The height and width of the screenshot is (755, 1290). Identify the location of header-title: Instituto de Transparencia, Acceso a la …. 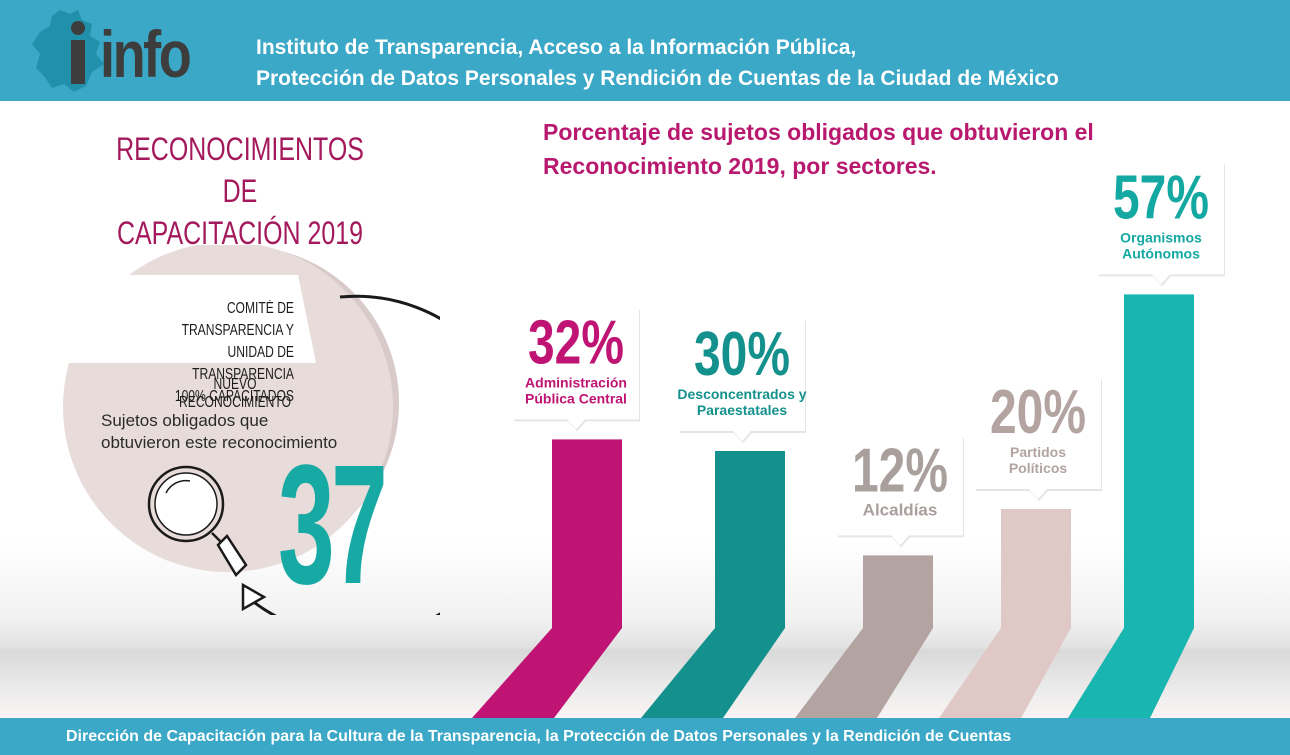
(657, 63).